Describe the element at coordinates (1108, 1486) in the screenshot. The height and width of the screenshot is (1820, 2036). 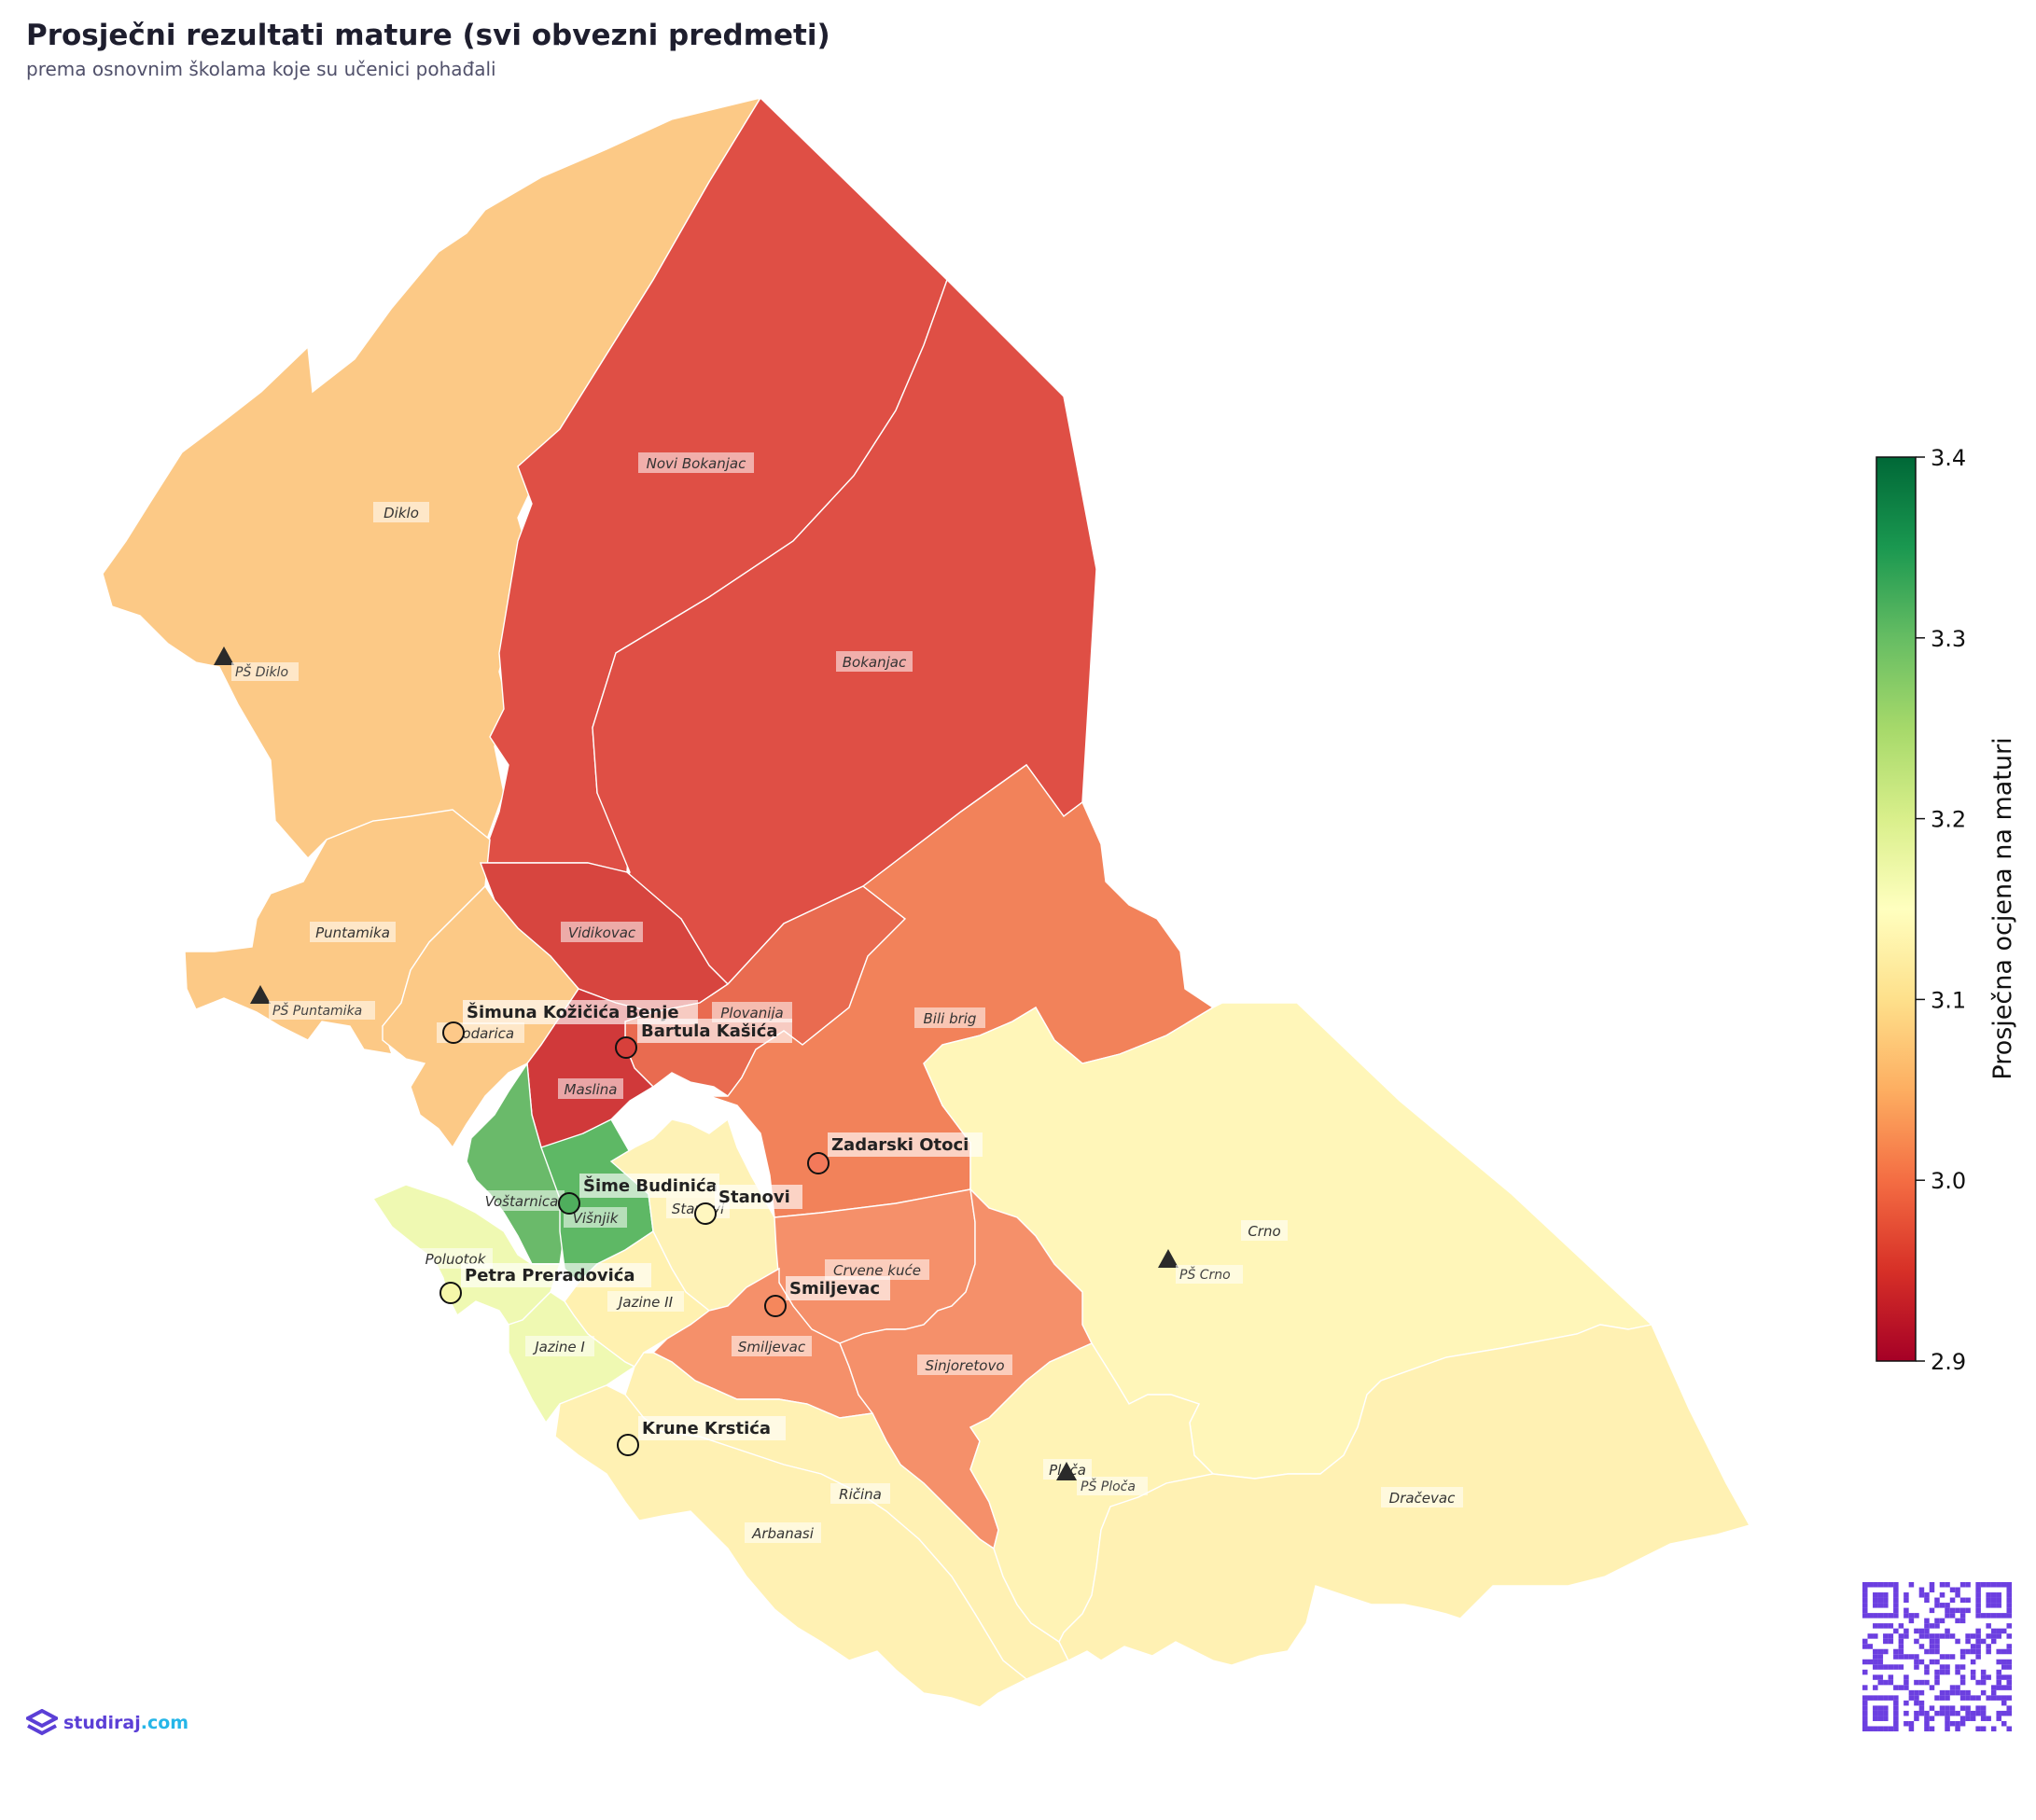
I see `svg-text: PŠ Ploča` at that location.